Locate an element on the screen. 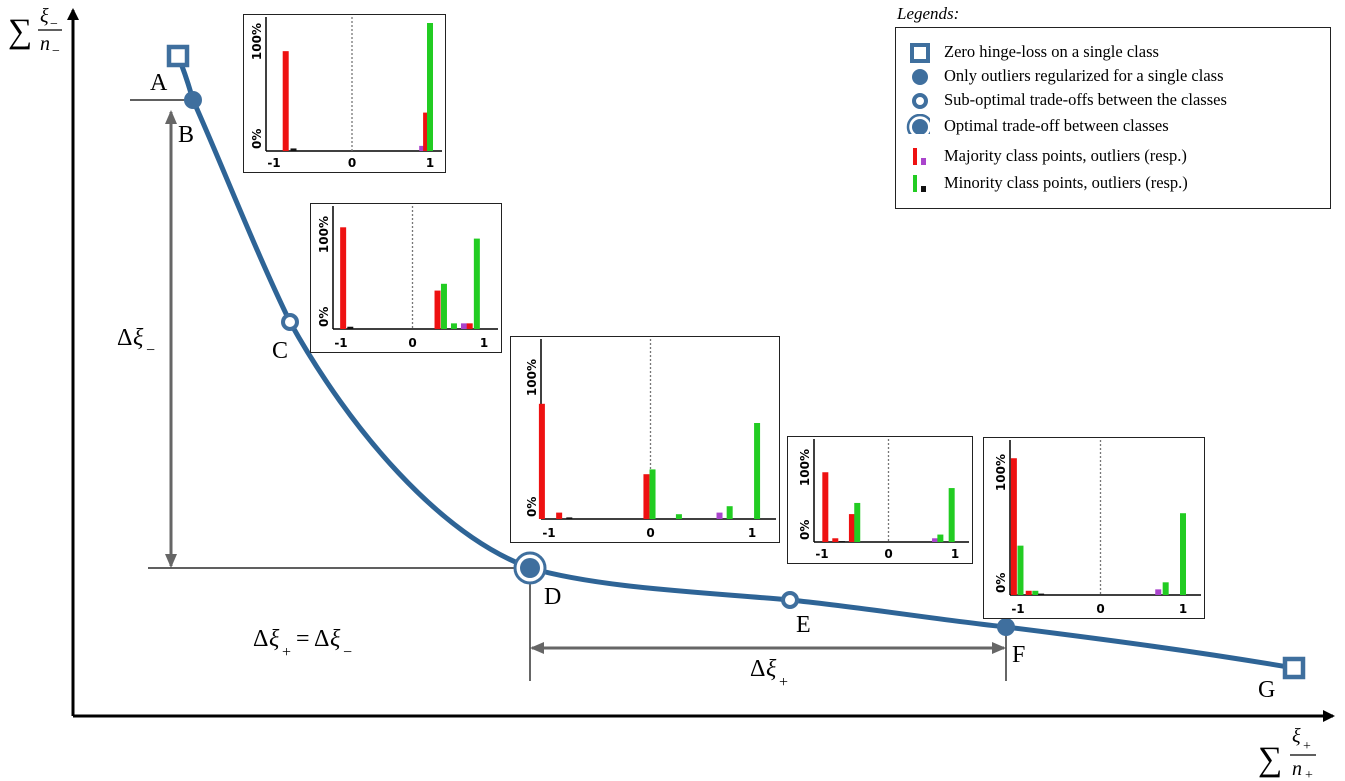 This screenshot has width=1345, height=781. histogram-panel-a: -1 0 1 0% 100% is located at coordinates (344, 93).